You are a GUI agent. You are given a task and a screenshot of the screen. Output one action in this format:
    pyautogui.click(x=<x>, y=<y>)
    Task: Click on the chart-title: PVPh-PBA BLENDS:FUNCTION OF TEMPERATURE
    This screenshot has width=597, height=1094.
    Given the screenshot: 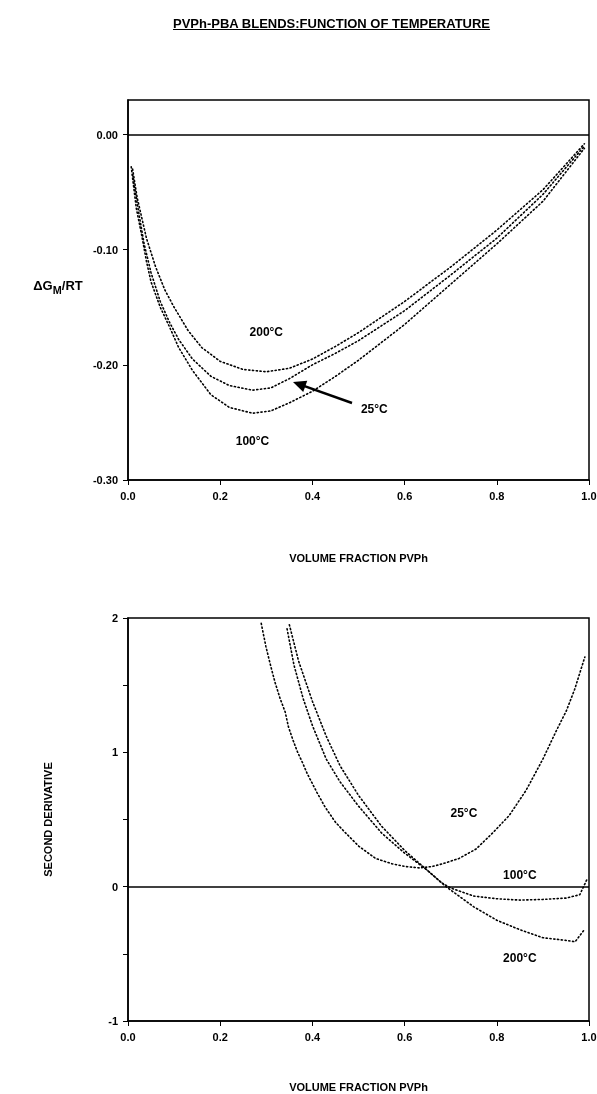 What is the action you would take?
    pyautogui.click(x=331, y=23)
    